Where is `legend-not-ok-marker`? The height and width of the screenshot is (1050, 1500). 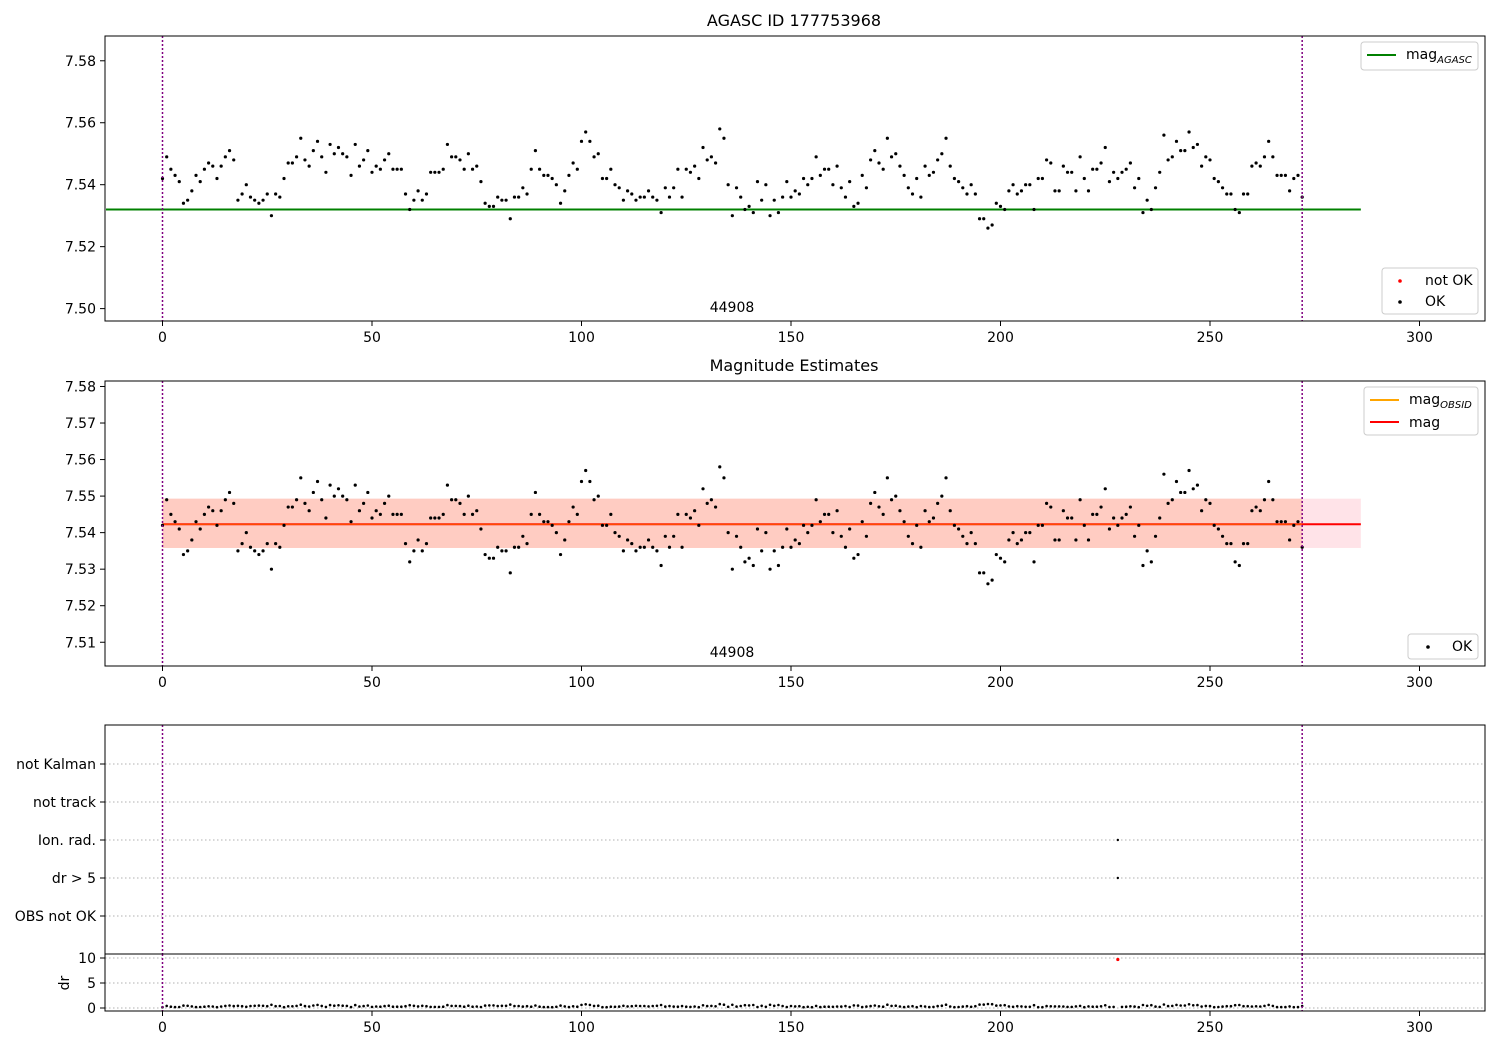 legend-not-ok-marker is located at coordinates (1400, 281).